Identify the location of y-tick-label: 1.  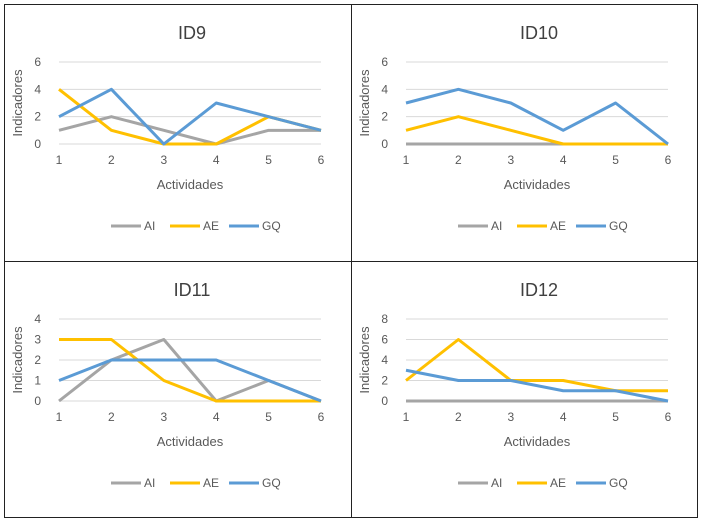
(37, 381).